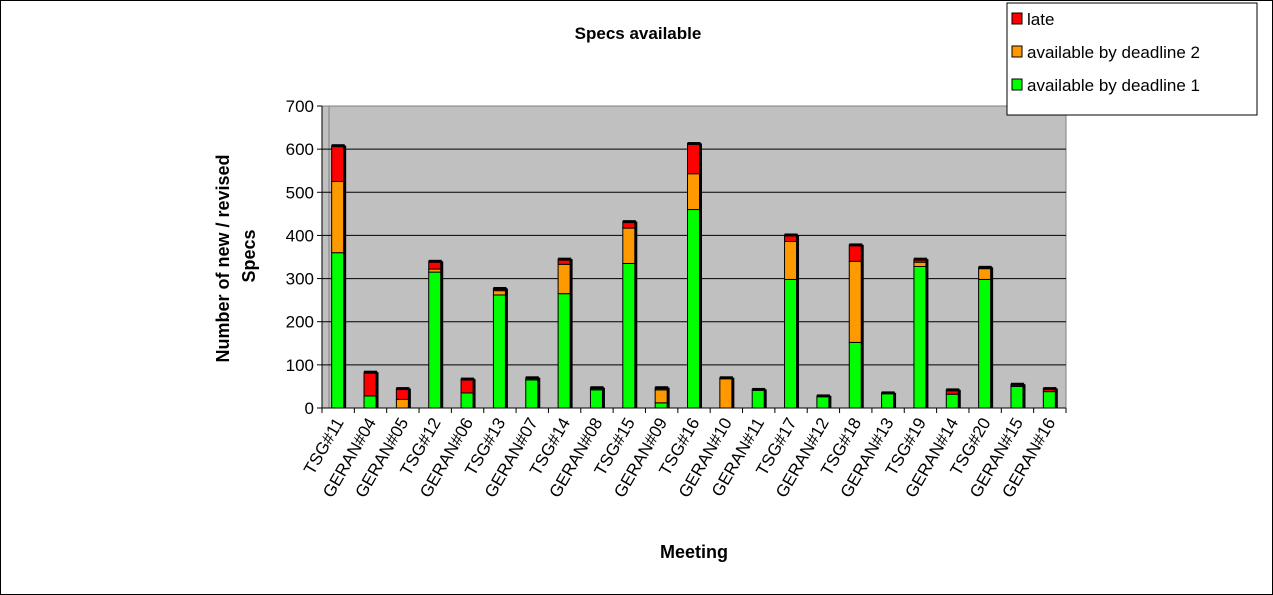 The image size is (1273, 595). What do you see at coordinates (304, 257) in the screenshot?
I see `y-axis-ticks: 0 100 200 300 400 500 600 700` at bounding box center [304, 257].